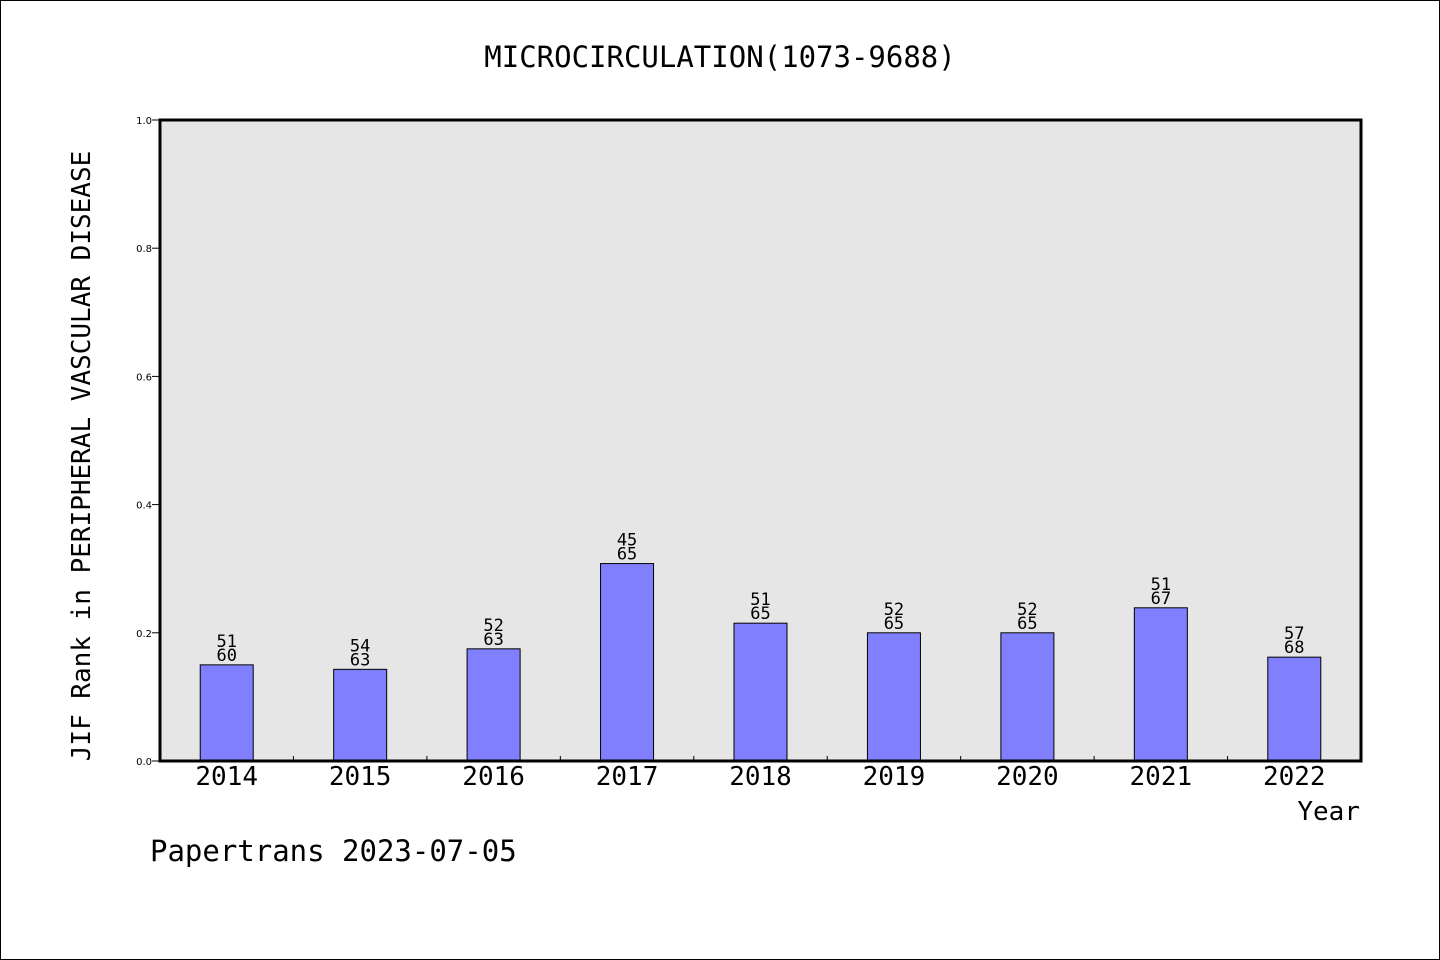 The width and height of the screenshot is (1440, 960). Describe the element at coordinates (226, 656) in the screenshot. I see `data-label-total: 60` at that location.